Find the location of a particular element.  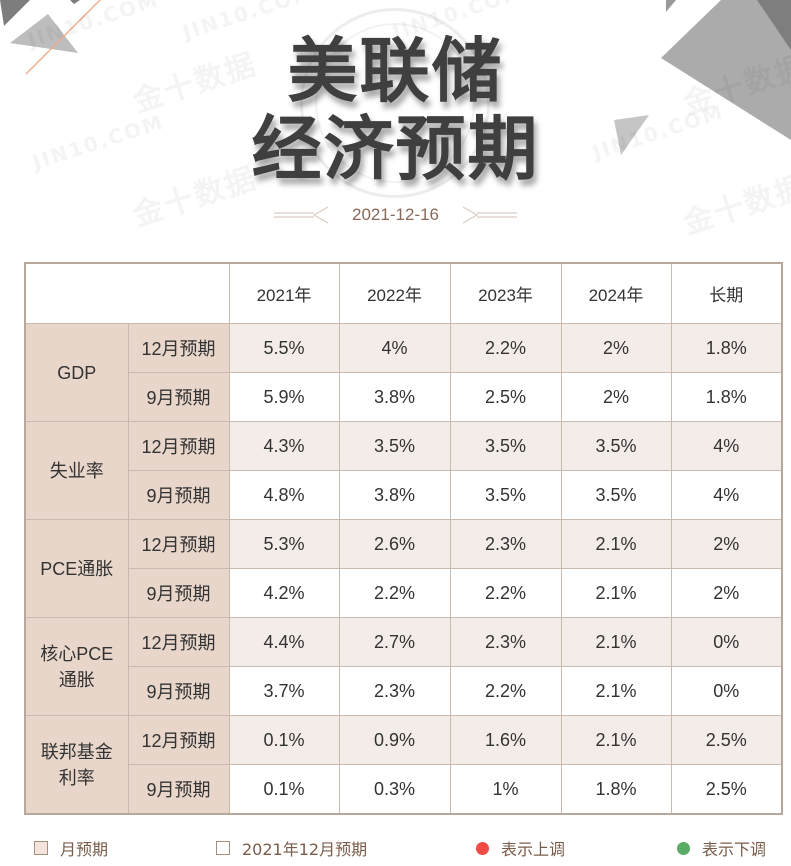

table-row: 9月预期 3.7% 2.3% 2.2% 2.1% 0% is located at coordinates (404, 691).